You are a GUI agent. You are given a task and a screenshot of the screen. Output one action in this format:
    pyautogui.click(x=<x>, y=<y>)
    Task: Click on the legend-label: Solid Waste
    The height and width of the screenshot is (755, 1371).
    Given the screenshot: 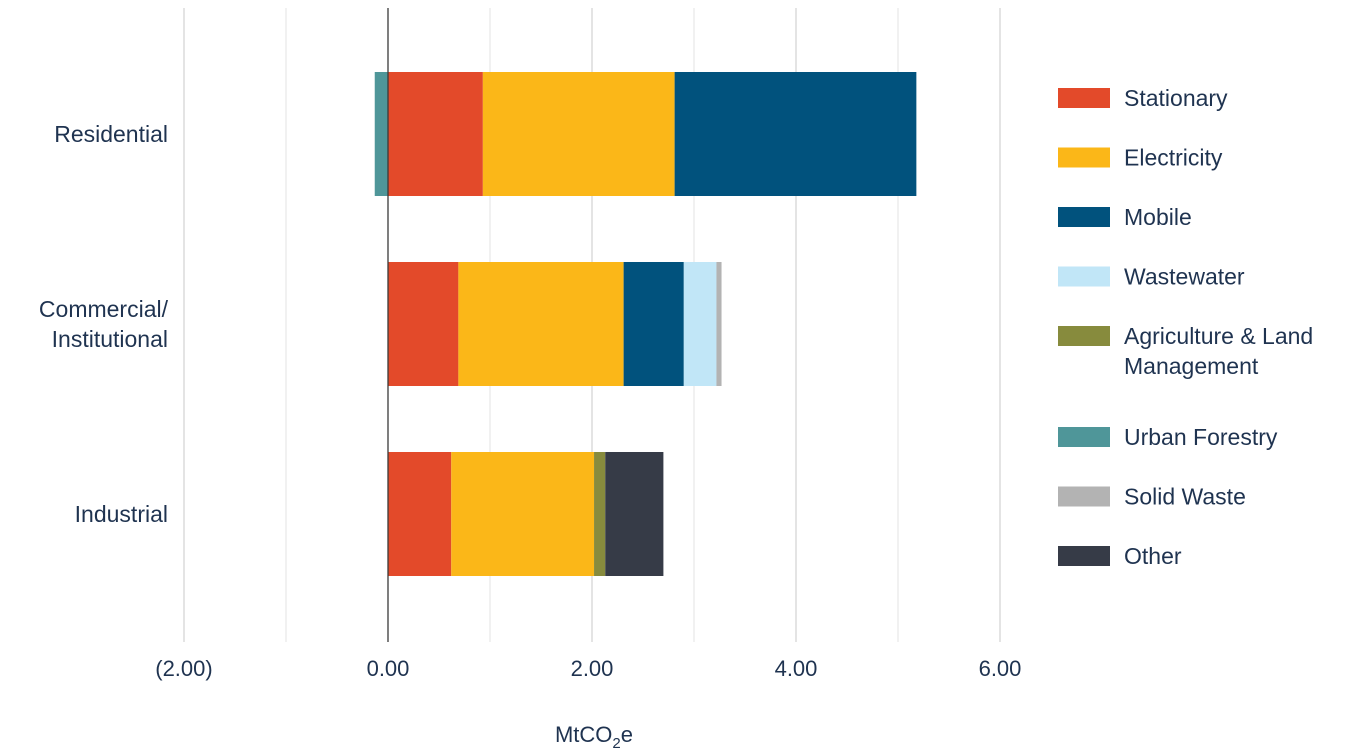 What is the action you would take?
    pyautogui.click(x=1185, y=497)
    